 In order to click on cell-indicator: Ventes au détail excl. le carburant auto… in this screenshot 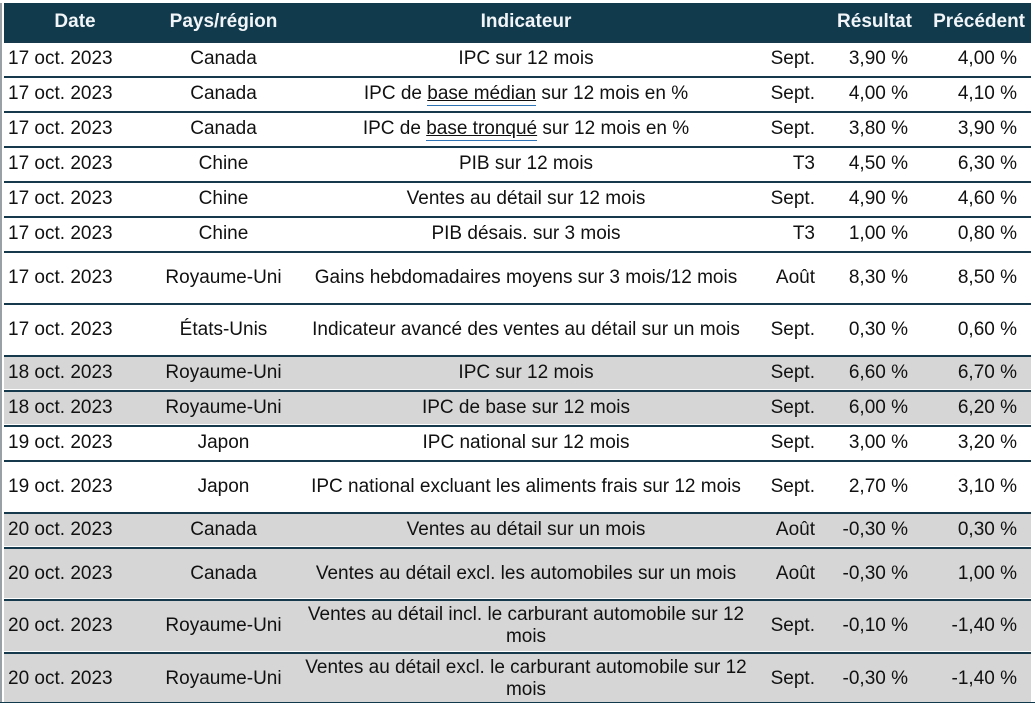, I will do `click(526, 677)`.